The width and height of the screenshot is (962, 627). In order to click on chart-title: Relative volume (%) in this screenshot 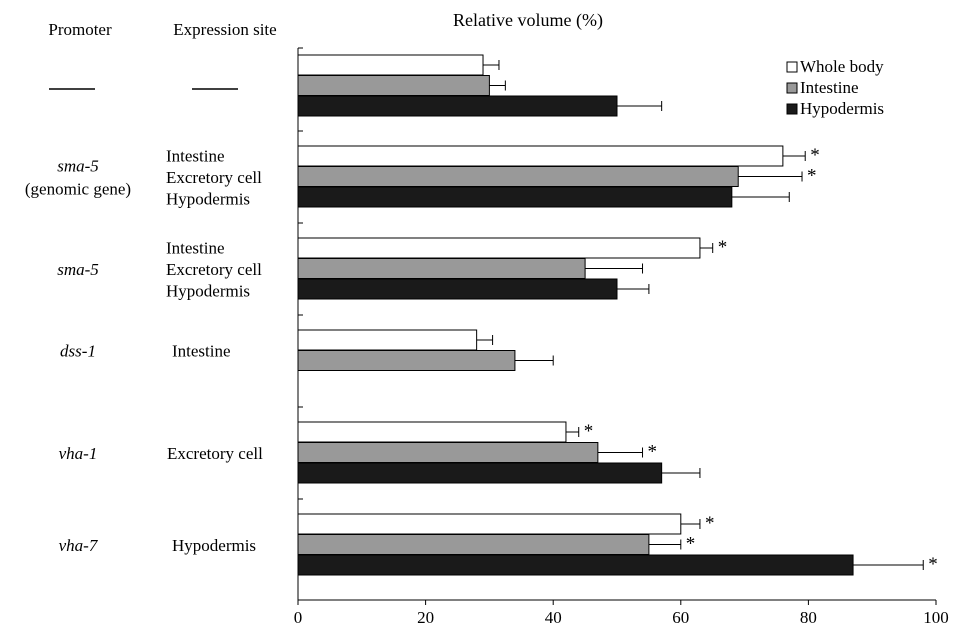, I will do `click(528, 20)`.